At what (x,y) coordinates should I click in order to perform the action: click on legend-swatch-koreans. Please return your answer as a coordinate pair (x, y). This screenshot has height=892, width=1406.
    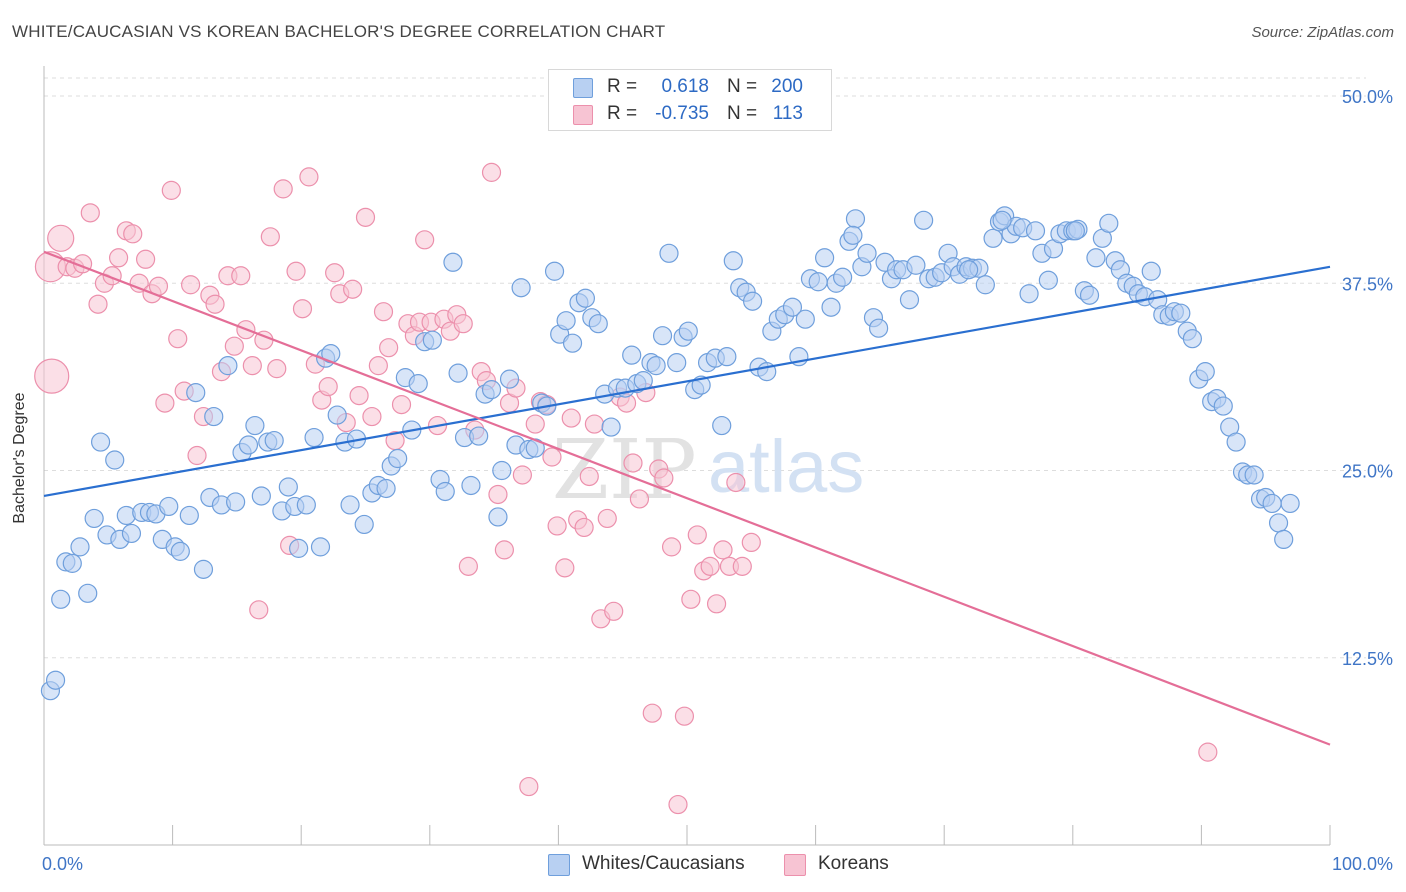
    Looking at the image, I should click on (795, 865).